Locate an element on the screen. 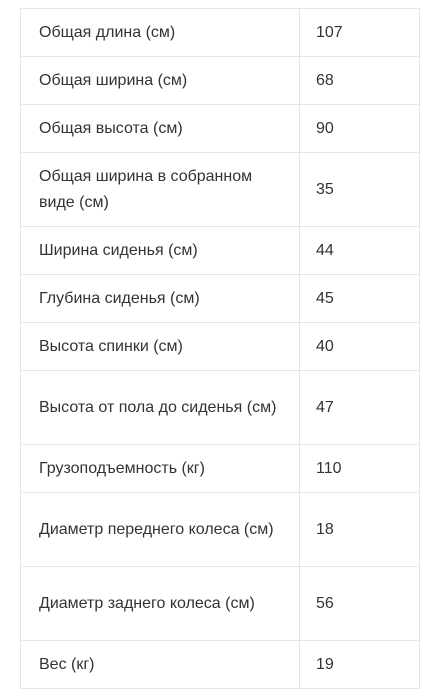 This screenshot has height=700, width=443. table-row: Высота от пола до сиденья (см) 47 is located at coordinates (220, 407).